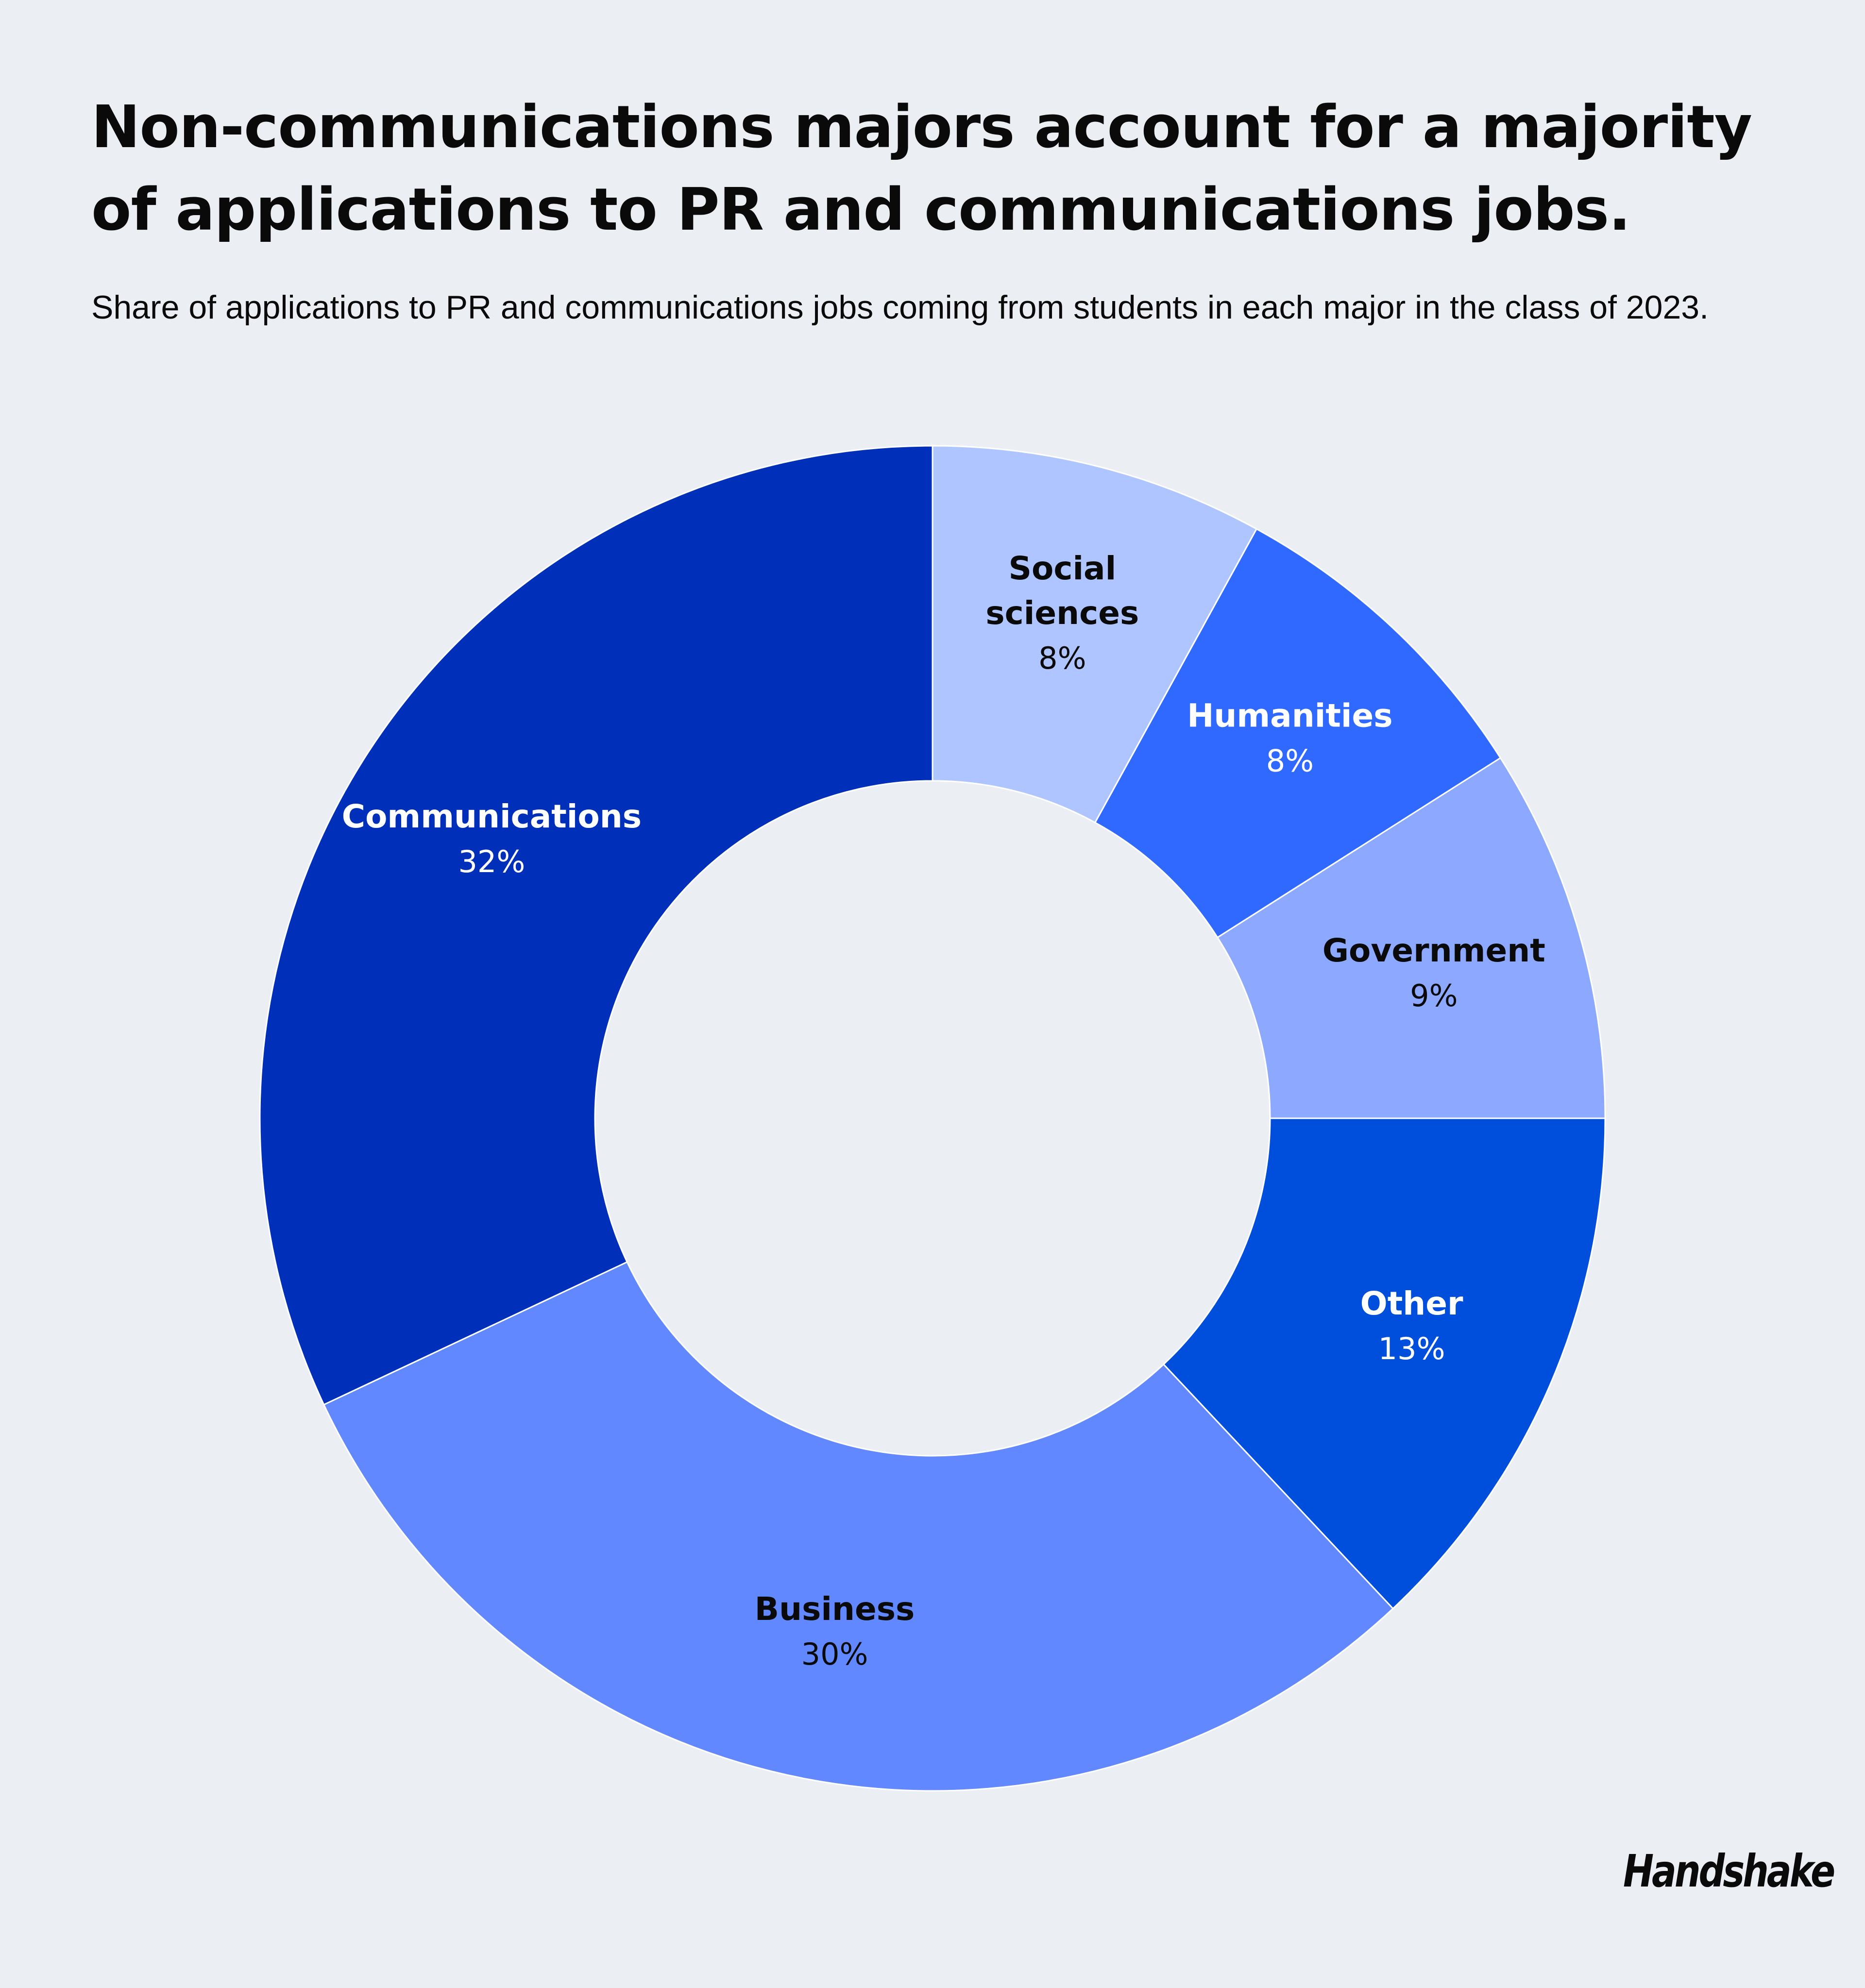 Image resolution: width=1865 pixels, height=1988 pixels. I want to click on slice-value-government: 9%, so click(1434, 995).